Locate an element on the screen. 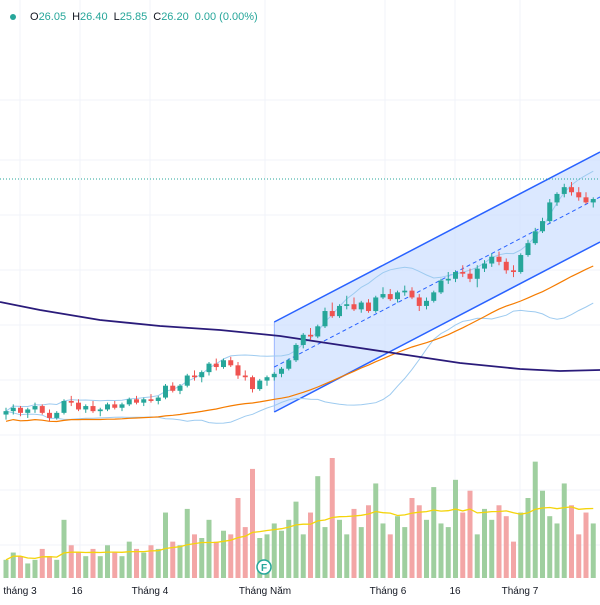 This screenshot has width=600, height=605. event-marker: F is located at coordinates (264, 567).